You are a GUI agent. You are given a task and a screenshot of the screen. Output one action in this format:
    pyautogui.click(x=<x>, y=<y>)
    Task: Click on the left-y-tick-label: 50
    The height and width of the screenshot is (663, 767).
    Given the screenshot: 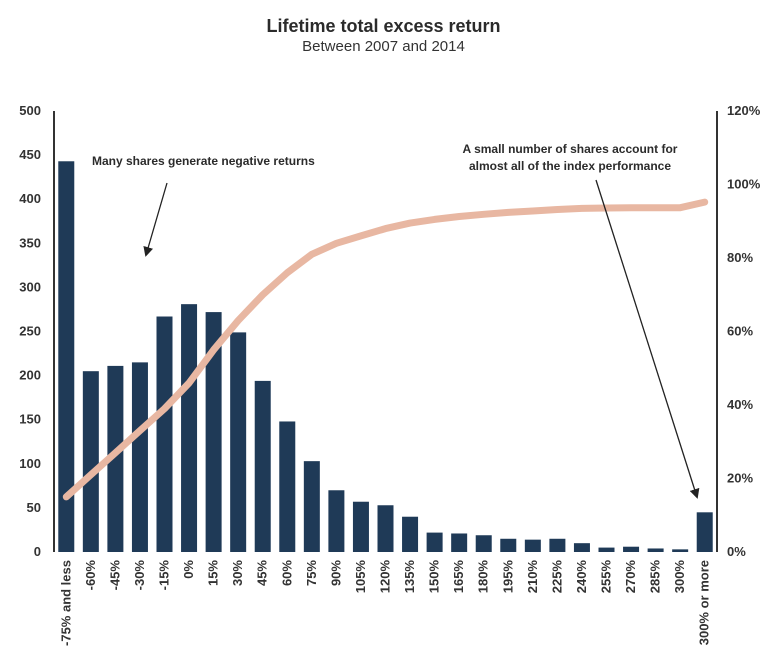 What is the action you would take?
    pyautogui.click(x=34, y=507)
    